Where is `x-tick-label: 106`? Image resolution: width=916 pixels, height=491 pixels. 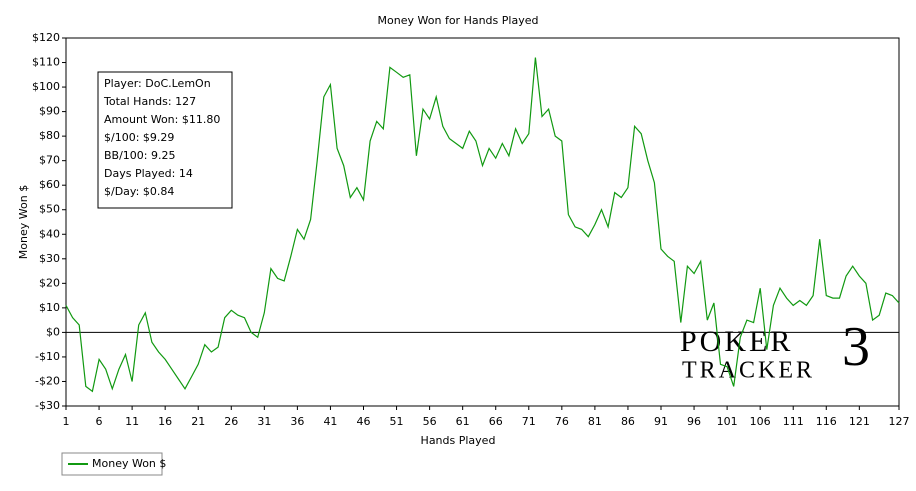
x-tick-label: 106 is located at coordinates (760, 421).